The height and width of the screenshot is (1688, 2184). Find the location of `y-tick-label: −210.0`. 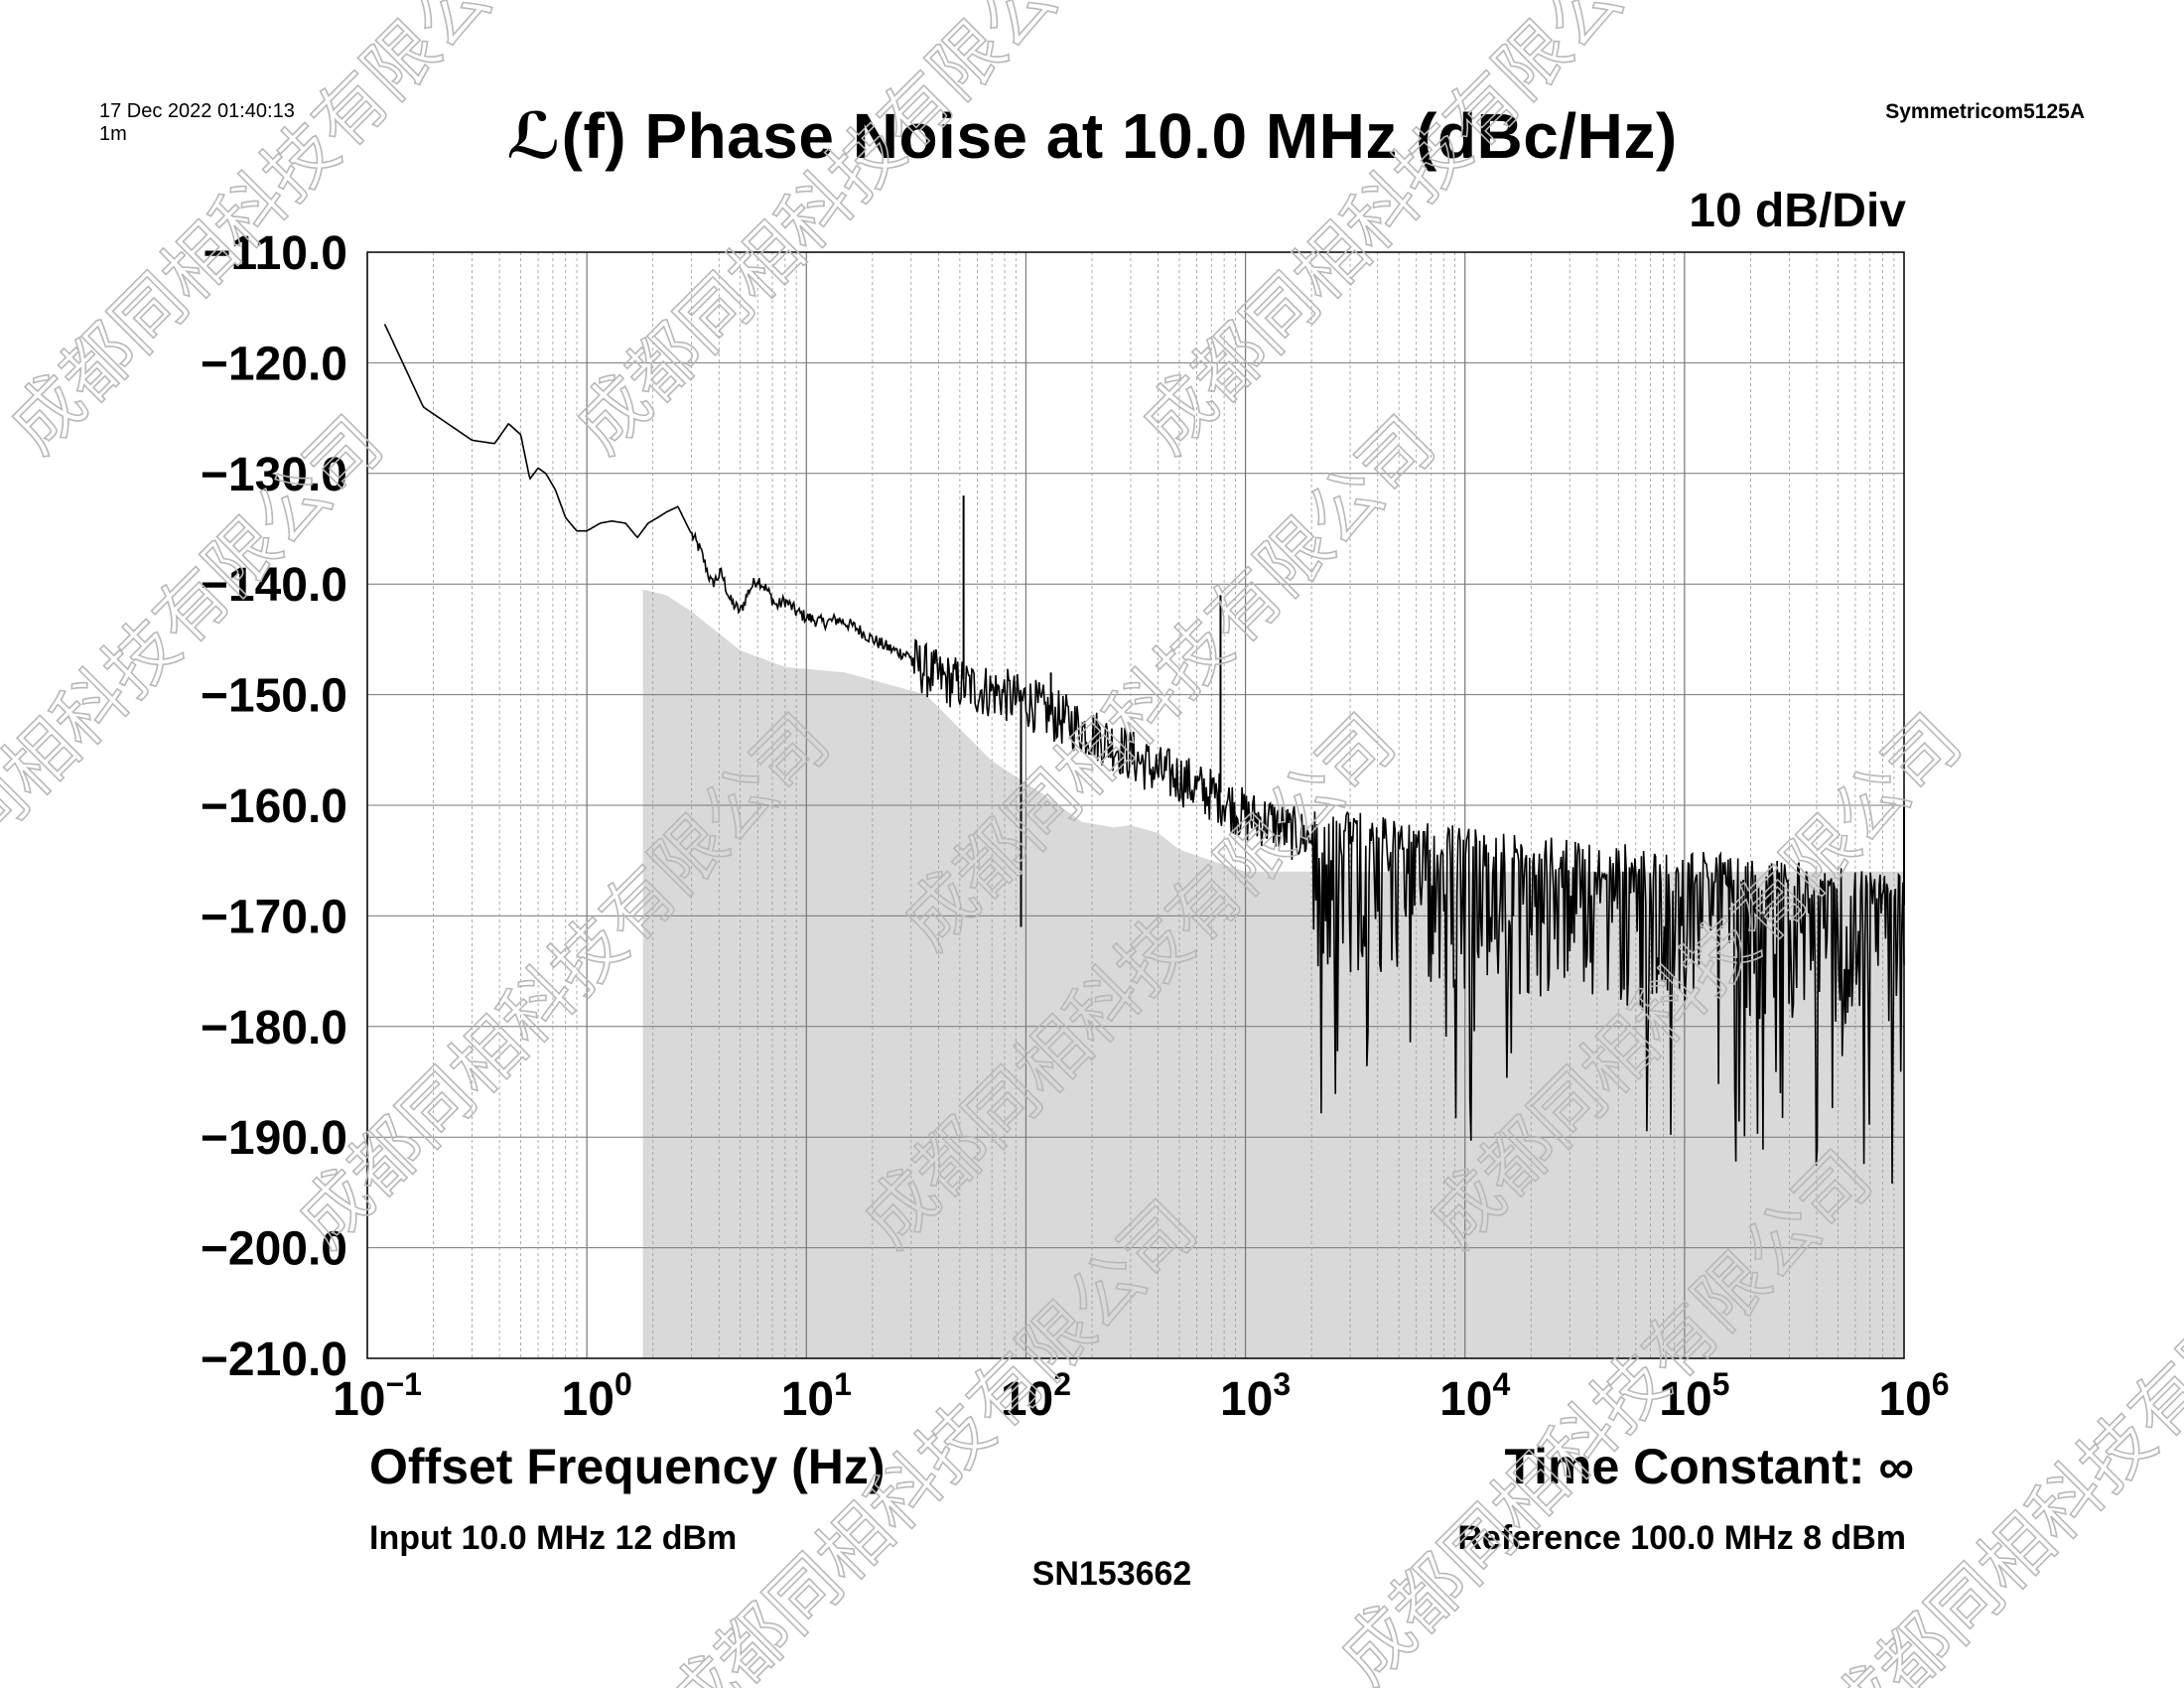

y-tick-label: −210.0 is located at coordinates (274, 1360).